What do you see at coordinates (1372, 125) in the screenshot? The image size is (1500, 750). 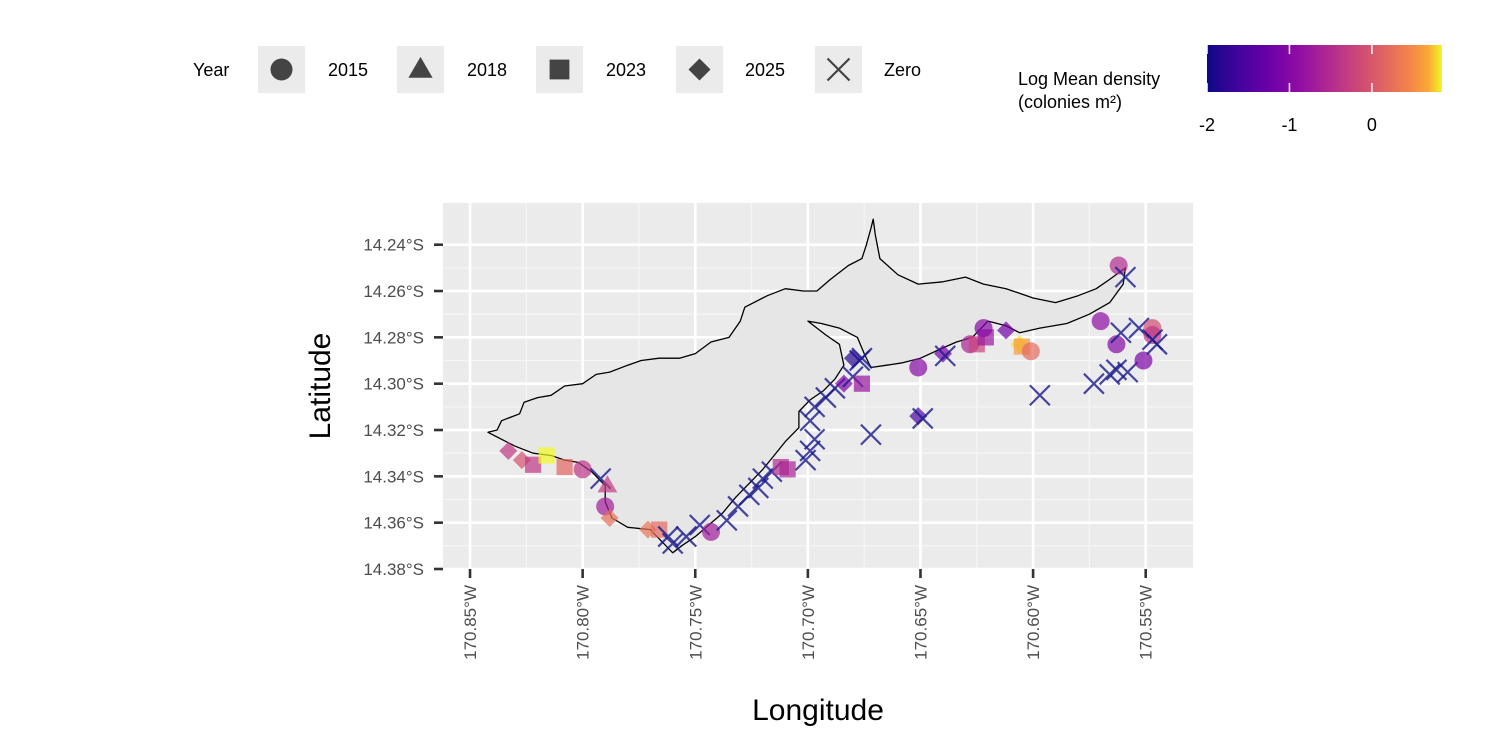 I see `colorbar-tick-label-2: 0` at bounding box center [1372, 125].